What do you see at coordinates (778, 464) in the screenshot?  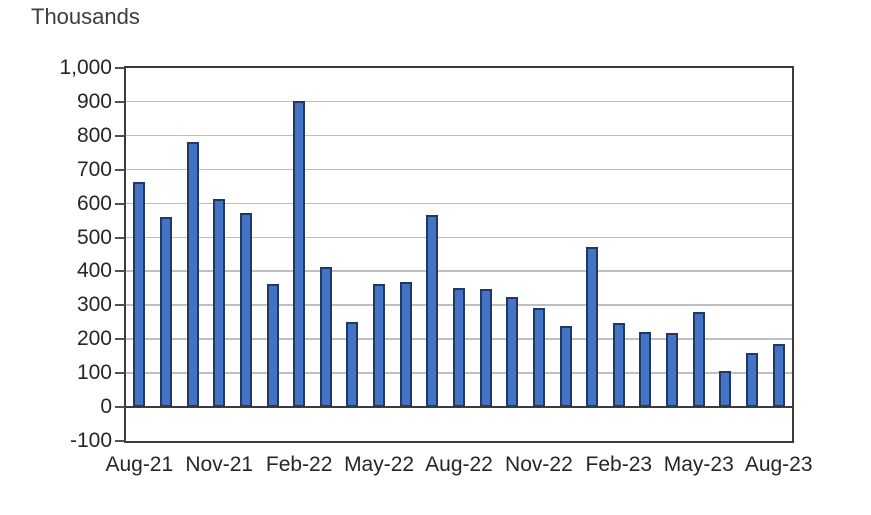 I see `x-tick-label: Aug-23` at bounding box center [778, 464].